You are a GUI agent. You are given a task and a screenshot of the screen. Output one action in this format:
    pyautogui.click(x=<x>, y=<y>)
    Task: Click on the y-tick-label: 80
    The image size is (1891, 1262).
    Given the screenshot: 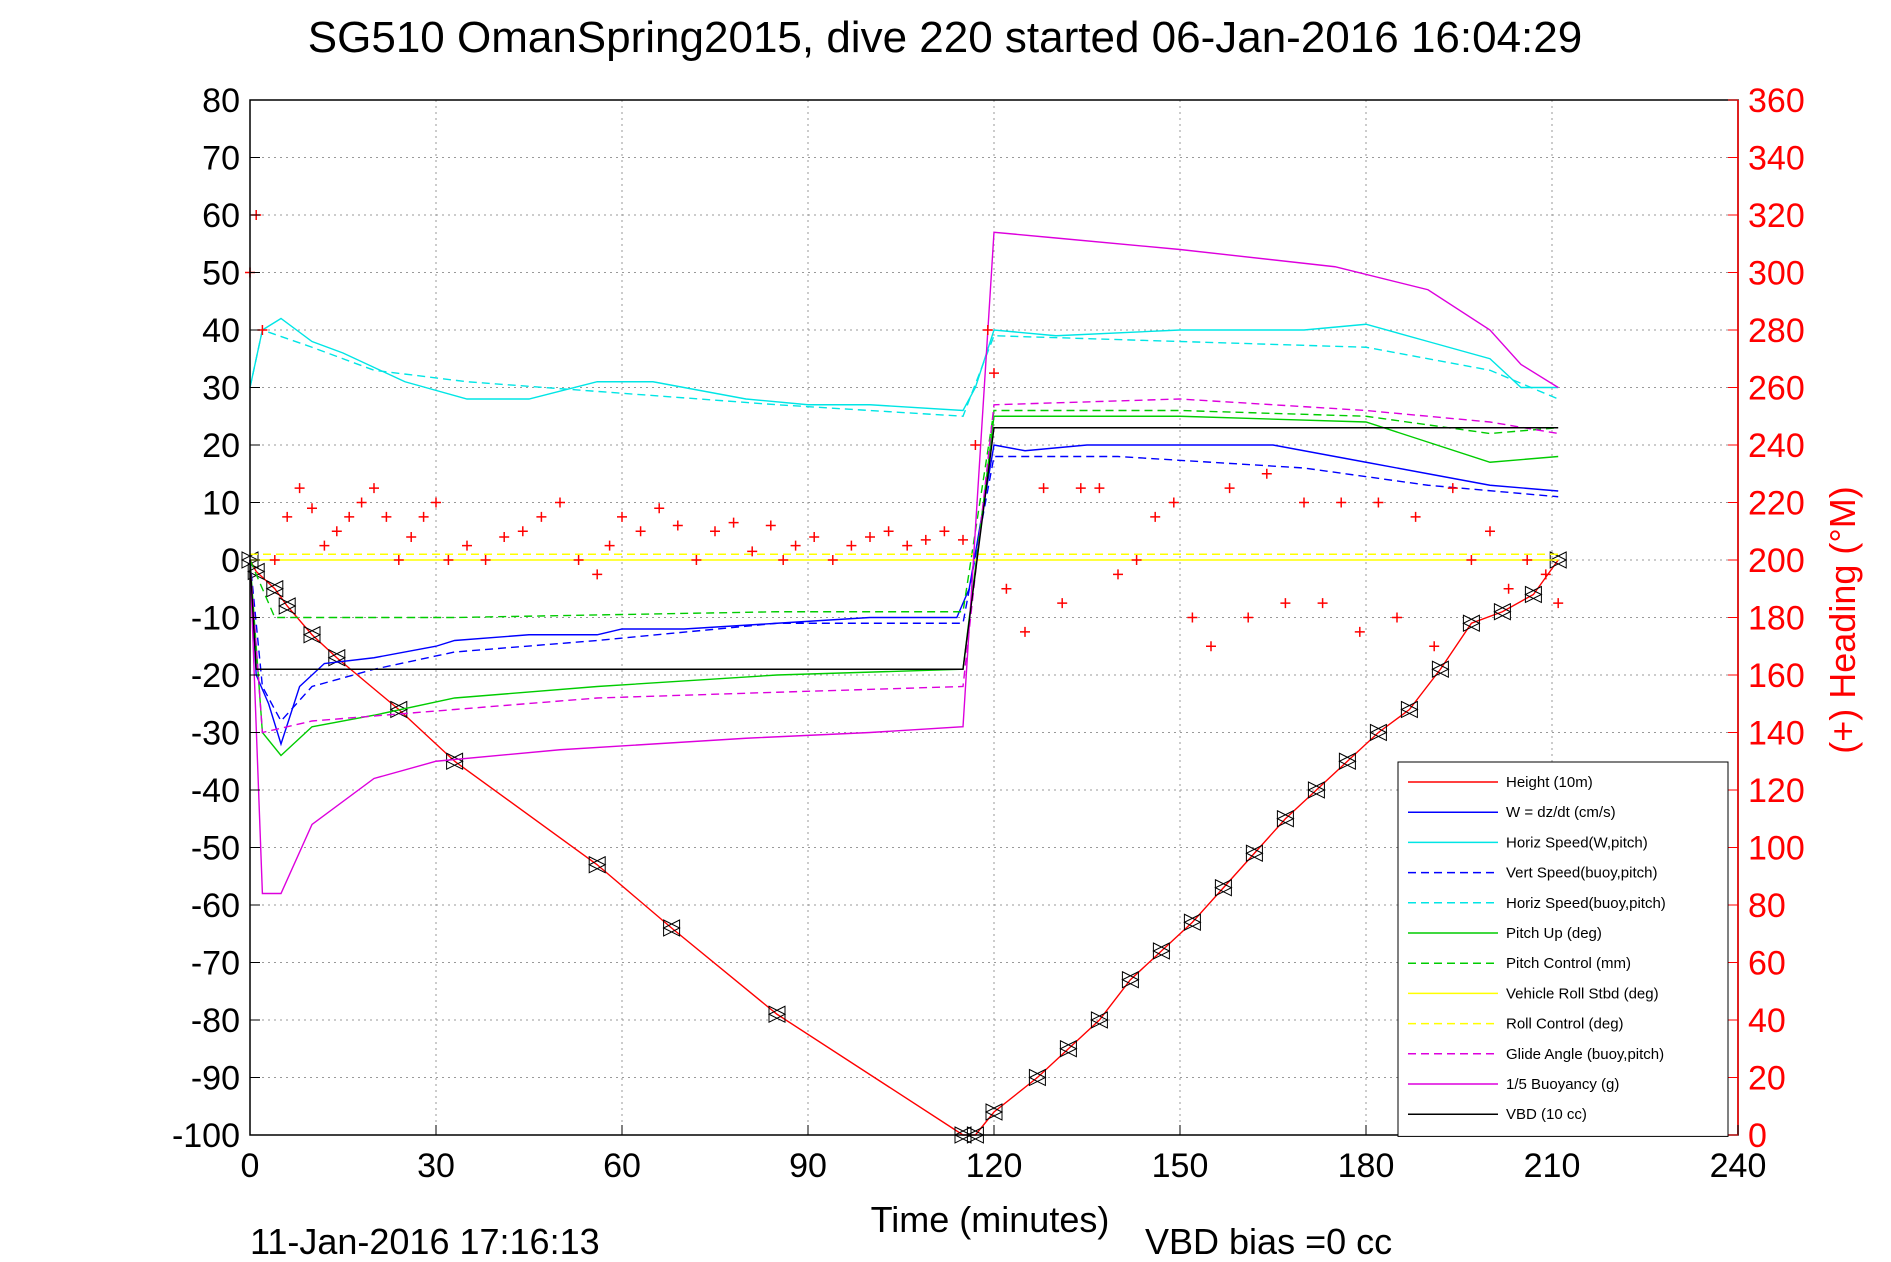 What is the action you would take?
    pyautogui.click(x=221, y=101)
    